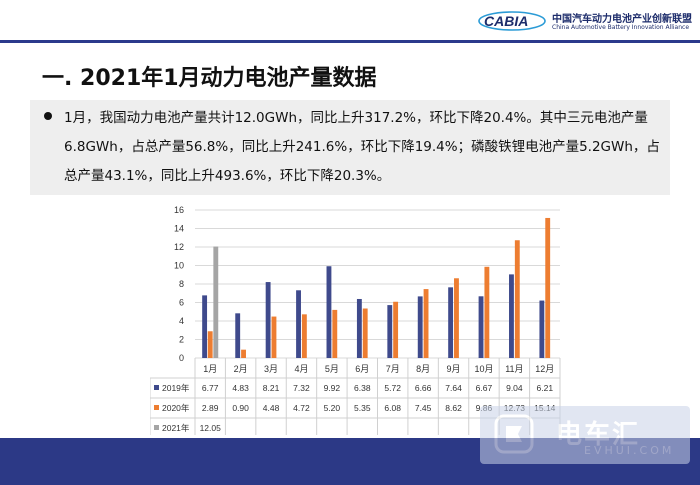 This screenshot has width=700, height=485. What do you see at coordinates (392, 408) in the screenshot?
I see `data-label: 6.08` at bounding box center [392, 408].